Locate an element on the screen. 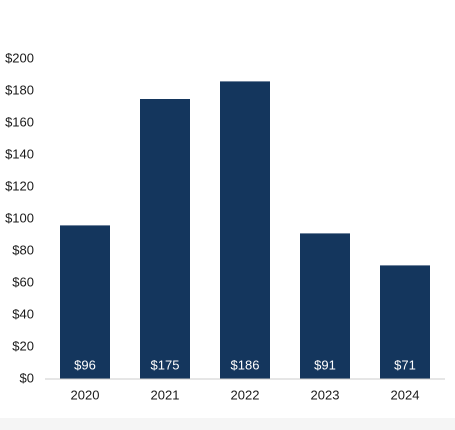  x-tick-label: 2021 is located at coordinates (165, 394).